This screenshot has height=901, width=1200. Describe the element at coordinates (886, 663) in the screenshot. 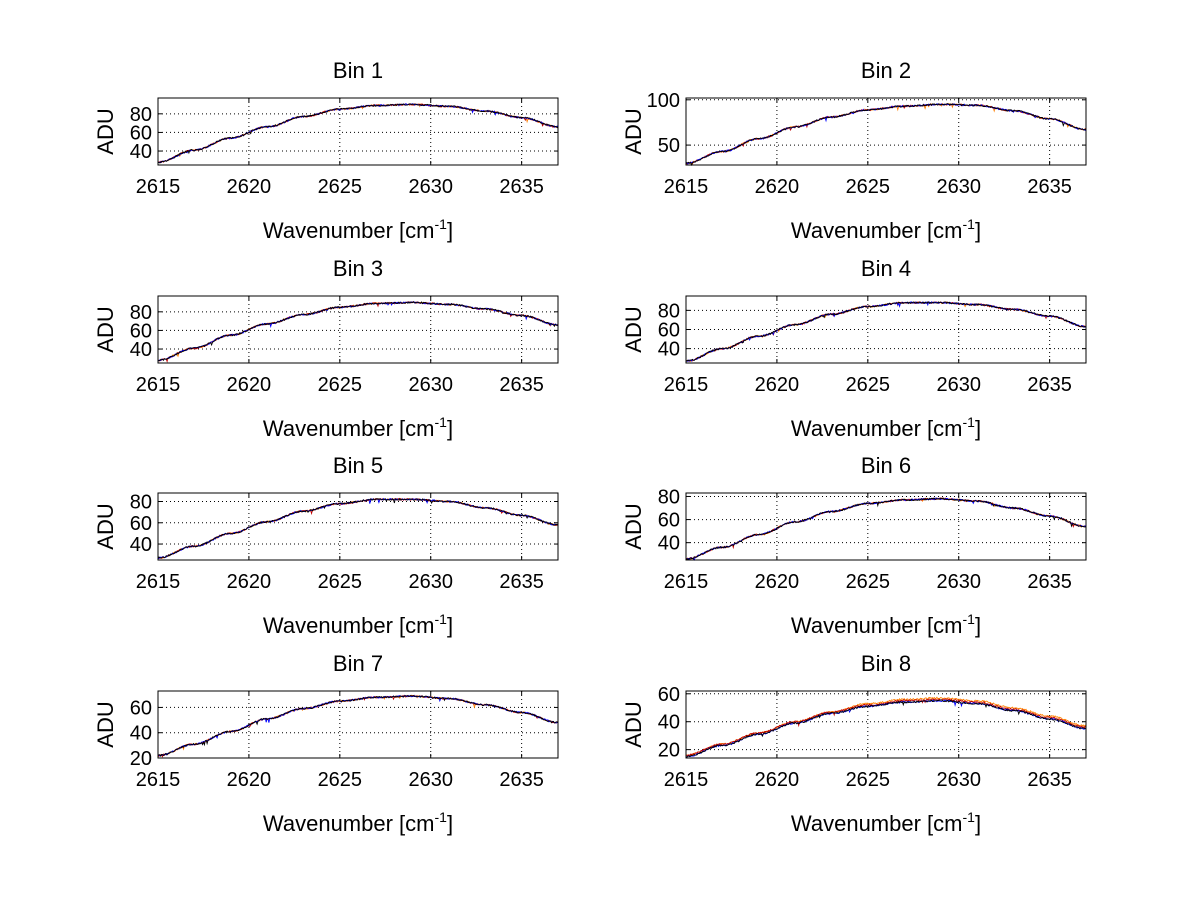

I see `chart-title: Bin 8` at that location.